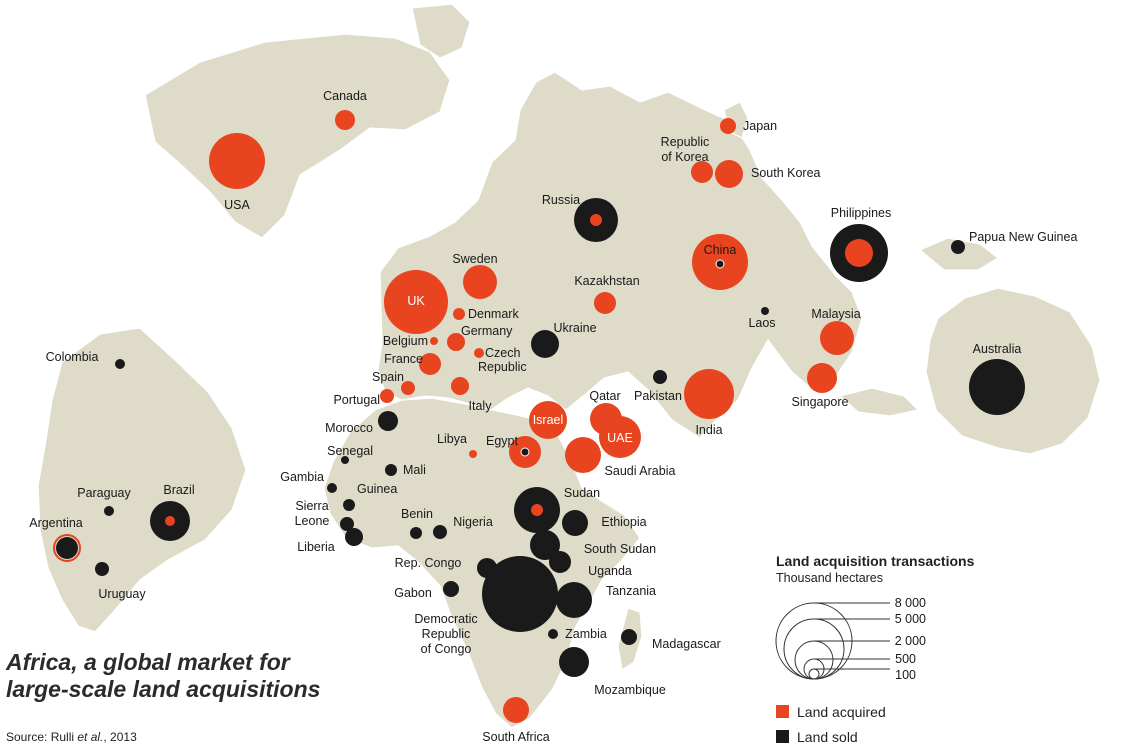 Image resolution: width=1126 pixels, height=755 pixels. Describe the element at coordinates (596, 220) in the screenshot. I see `symbol-acquired-russia` at that location.